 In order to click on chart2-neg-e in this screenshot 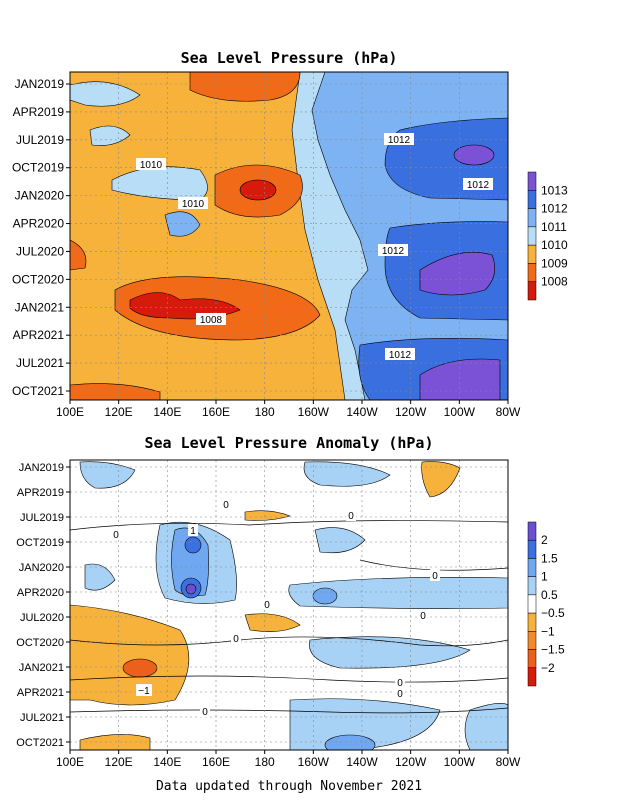, I will do `click(441, 479)`.